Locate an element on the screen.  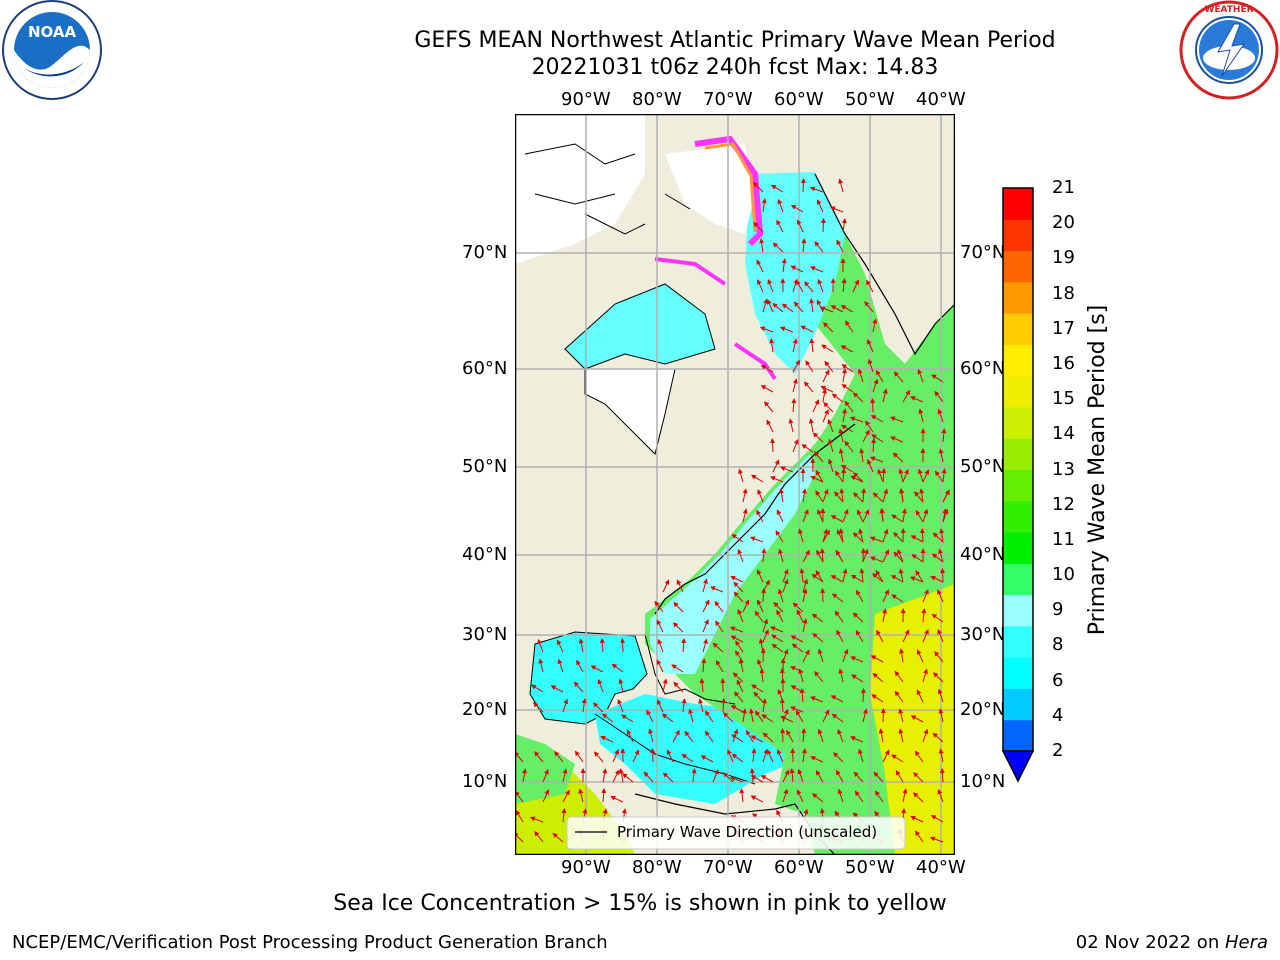
lon-label: 70°W is located at coordinates (728, 99).